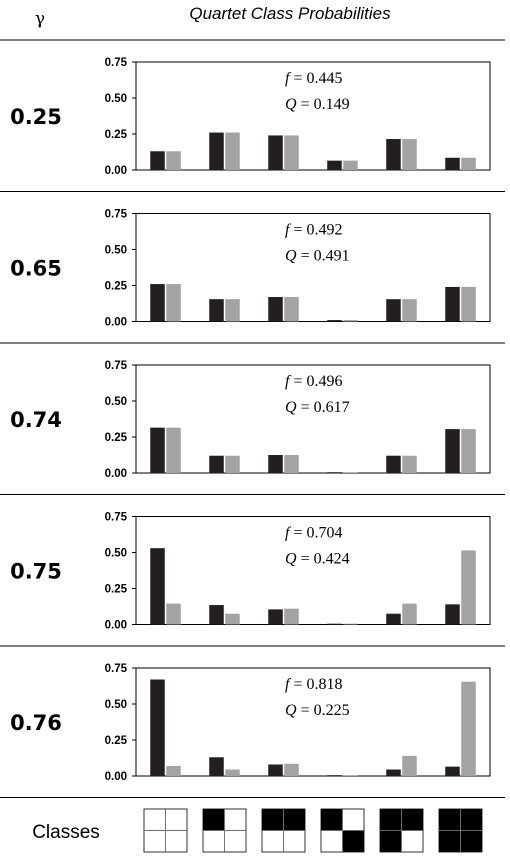 Image resolution: width=510 pixels, height=859 pixels. Describe the element at coordinates (36, 420) in the screenshot. I see `gamma-value: 0.74` at that location.